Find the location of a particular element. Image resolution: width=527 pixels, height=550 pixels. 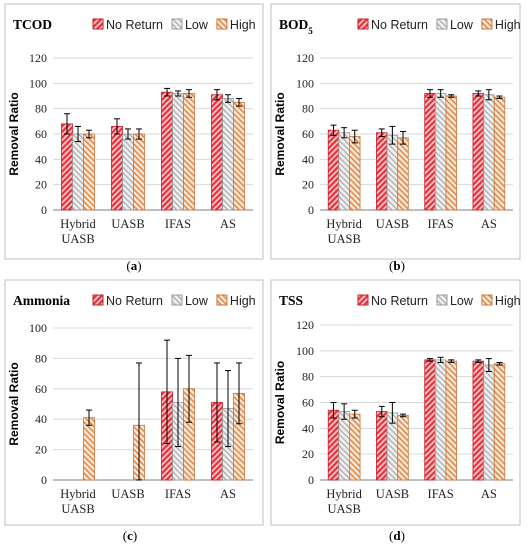

panel-label: (b) is located at coordinates (397, 265).